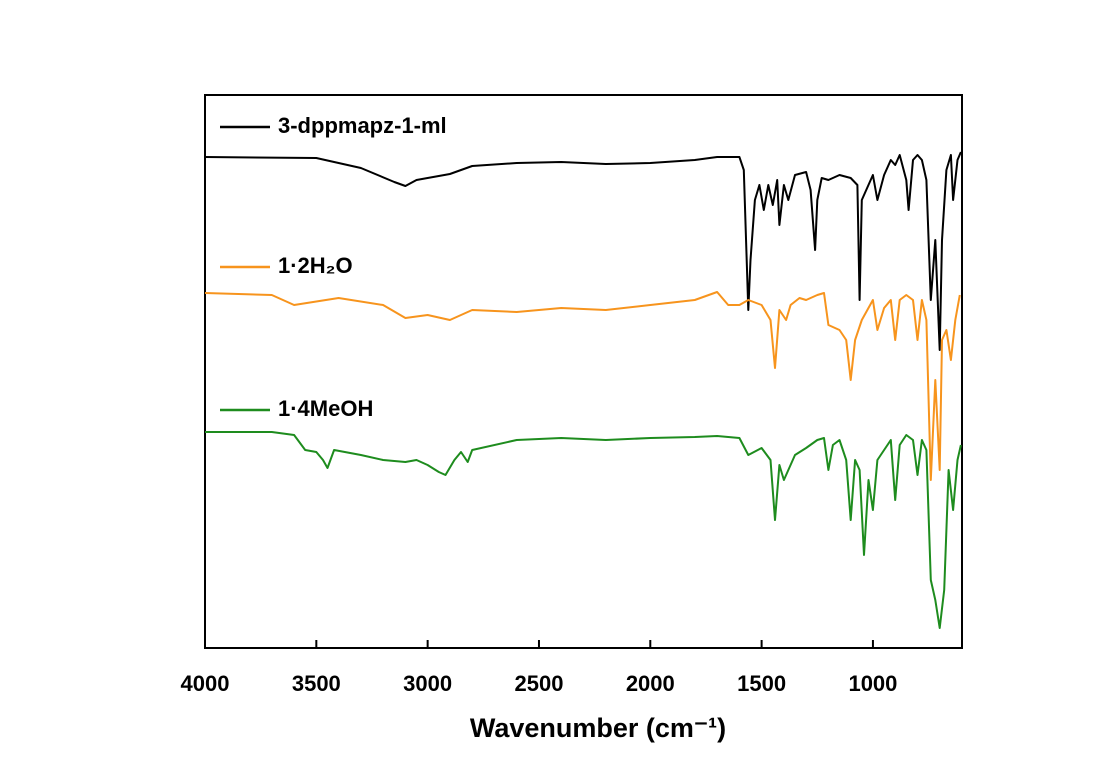 The width and height of the screenshot is (1099, 772). Describe the element at coordinates (316, 683) in the screenshot. I see `x-tick-label: 3500` at that location.